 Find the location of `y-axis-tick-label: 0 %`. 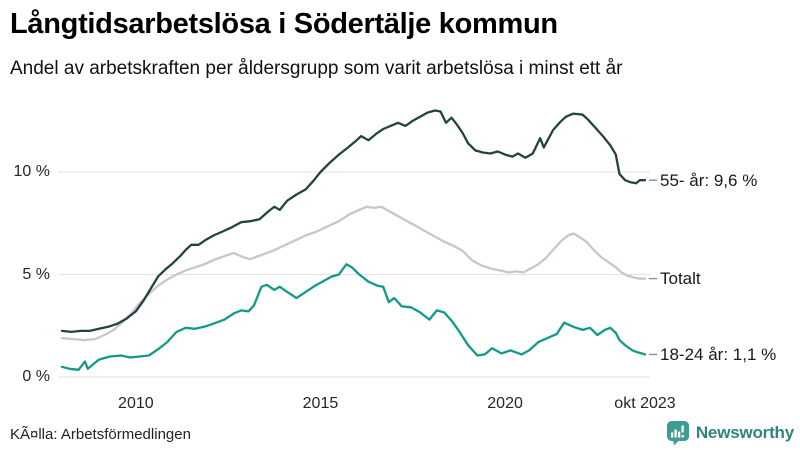

y-axis-tick-label: 0 % is located at coordinates (36, 376).